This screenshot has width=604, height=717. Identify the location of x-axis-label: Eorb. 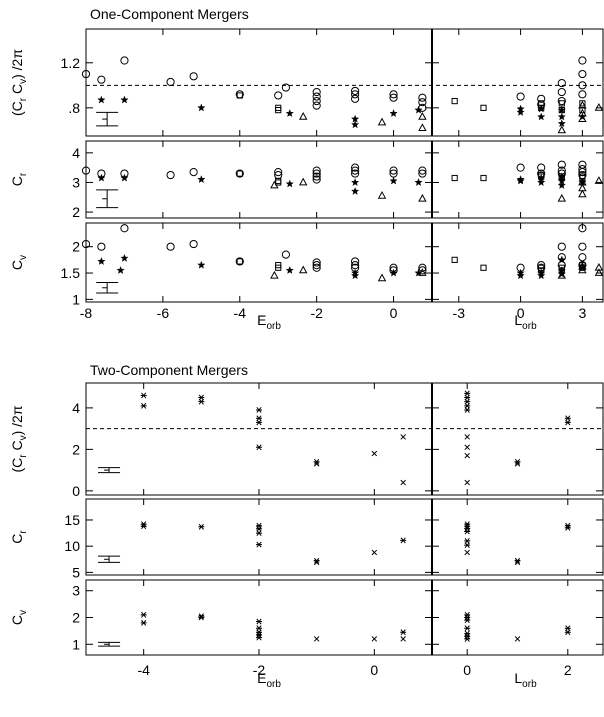
(269, 322).